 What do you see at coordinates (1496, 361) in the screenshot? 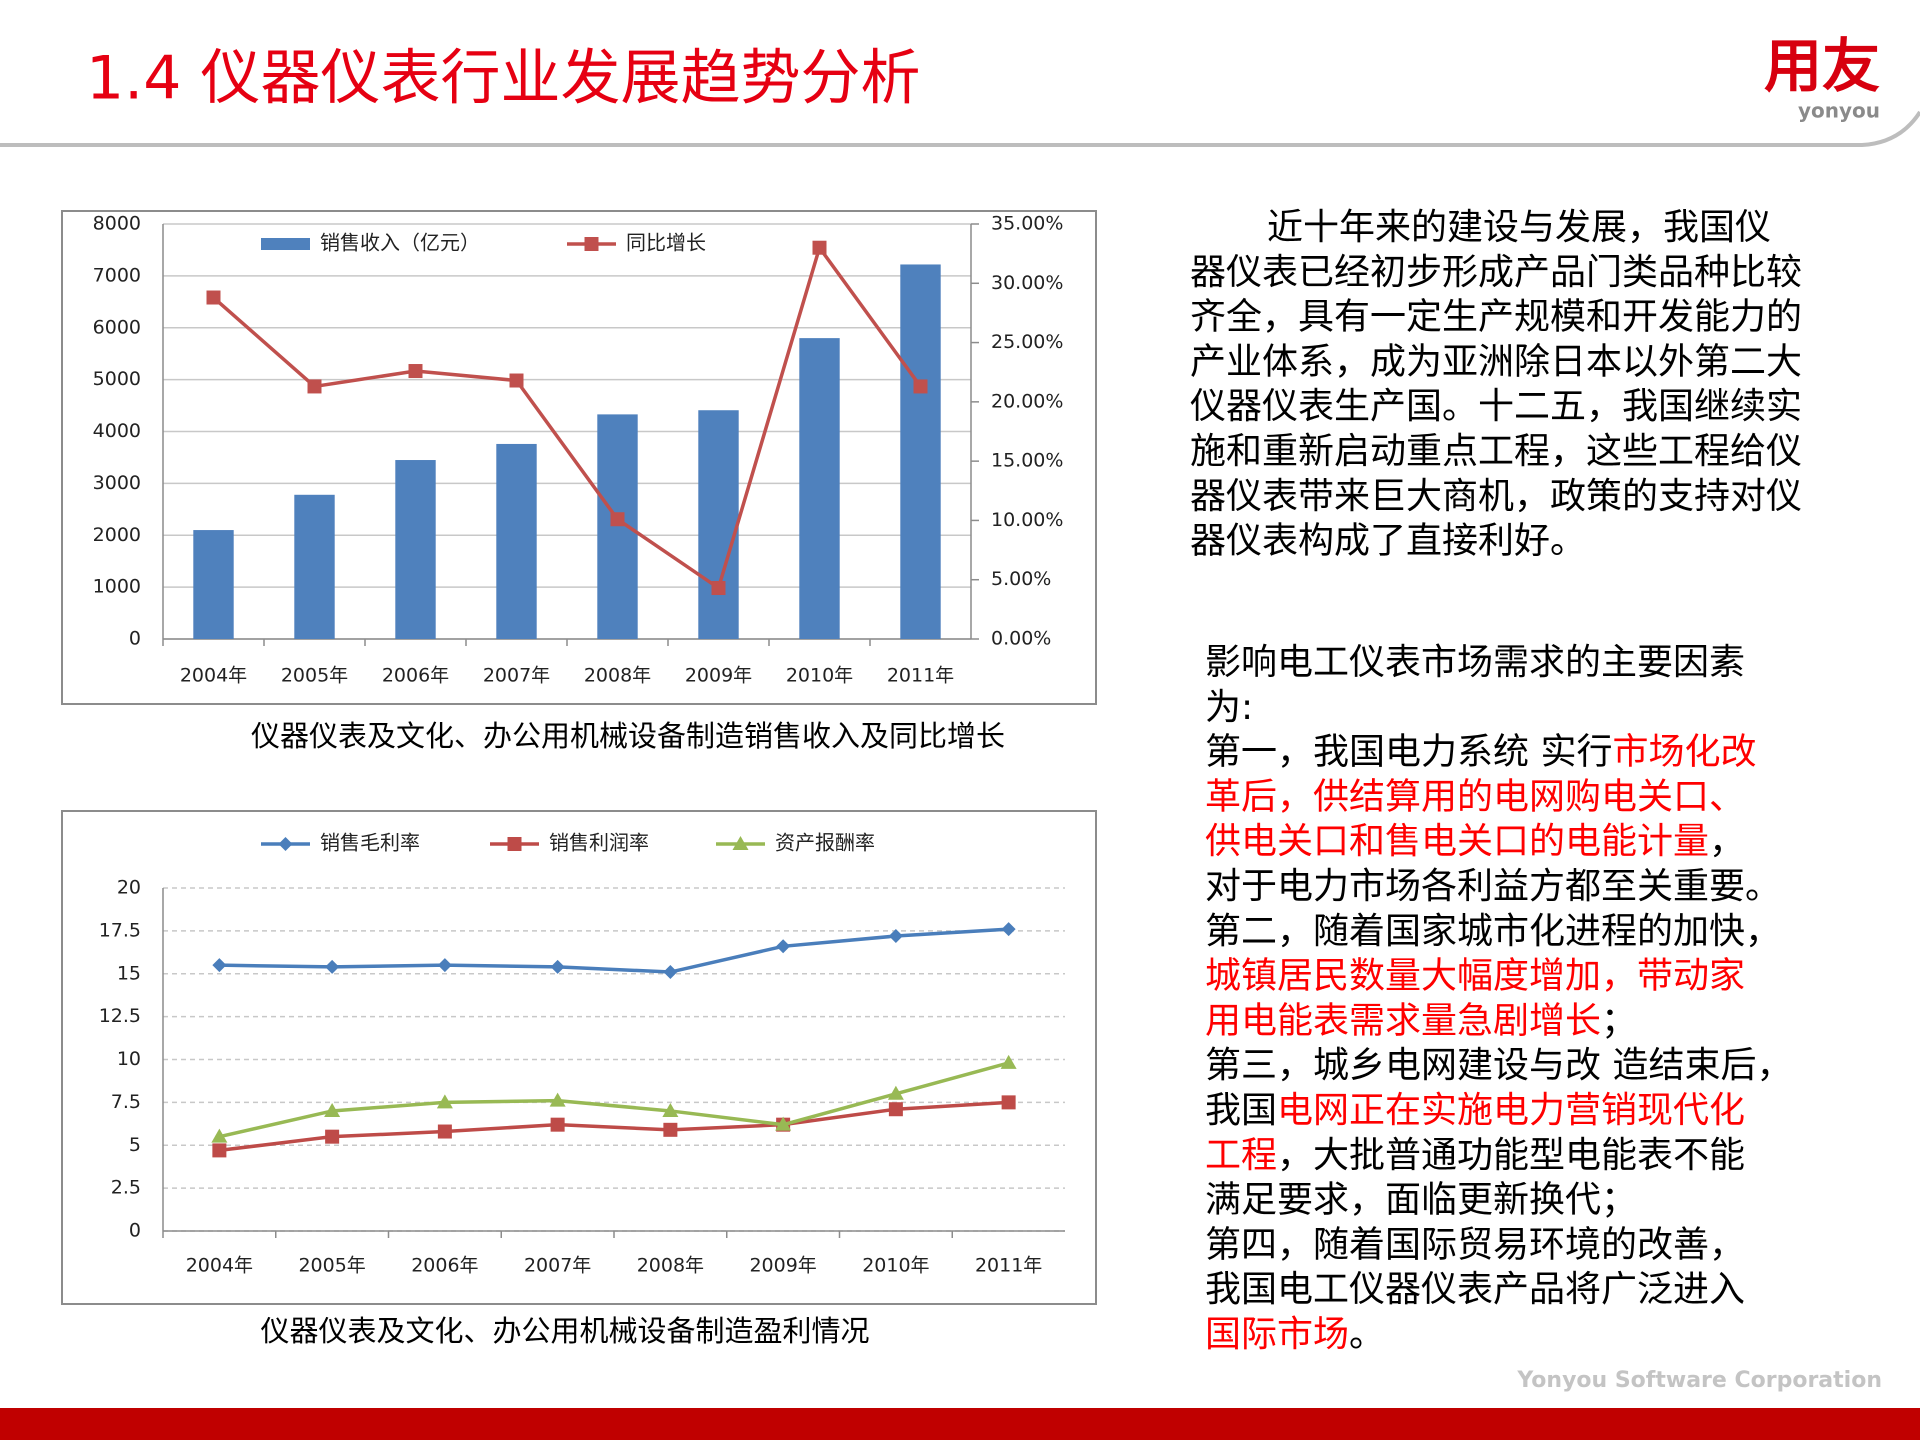
I see `intro-line: 产业体系，成为亚洲除日本以外第二大` at bounding box center [1496, 361].